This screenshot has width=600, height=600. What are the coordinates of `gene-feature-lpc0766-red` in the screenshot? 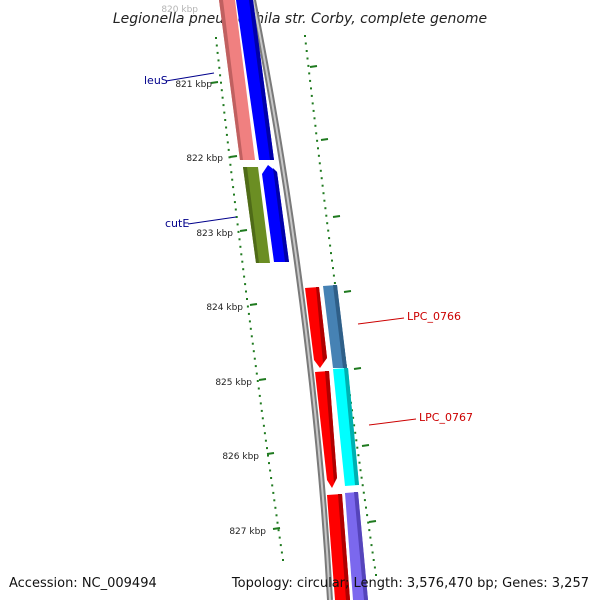 It's located at (316, 327).